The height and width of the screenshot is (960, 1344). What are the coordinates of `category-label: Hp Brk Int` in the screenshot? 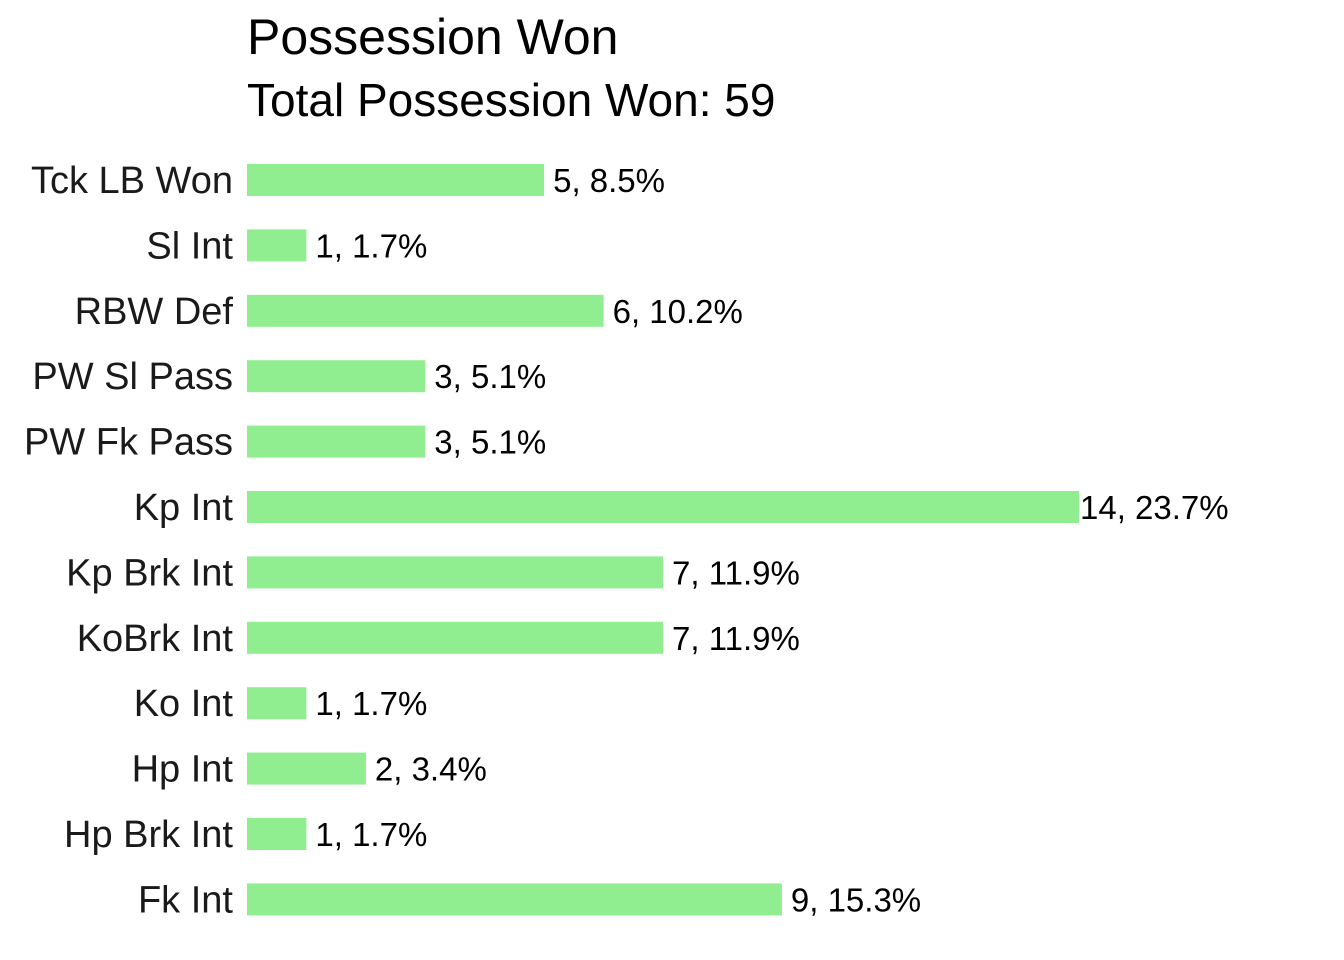 It's located at (148, 835).